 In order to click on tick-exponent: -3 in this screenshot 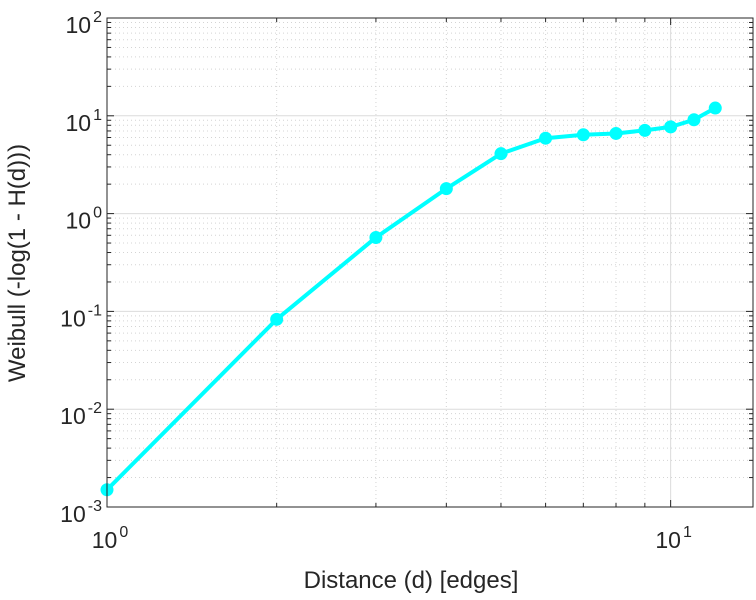, I will do `click(95, 506)`.